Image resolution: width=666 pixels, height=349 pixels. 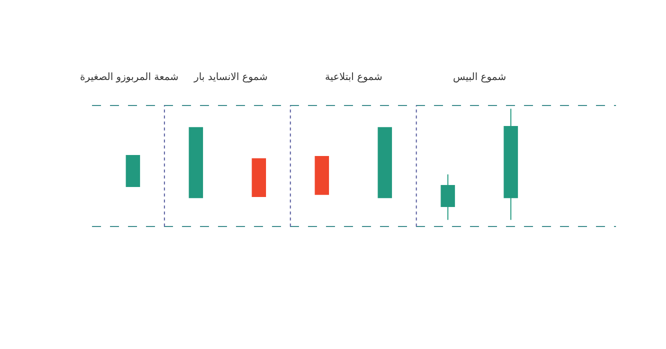 What do you see at coordinates (479, 77) in the screenshot?
I see `text: شموع البيس` at bounding box center [479, 77].